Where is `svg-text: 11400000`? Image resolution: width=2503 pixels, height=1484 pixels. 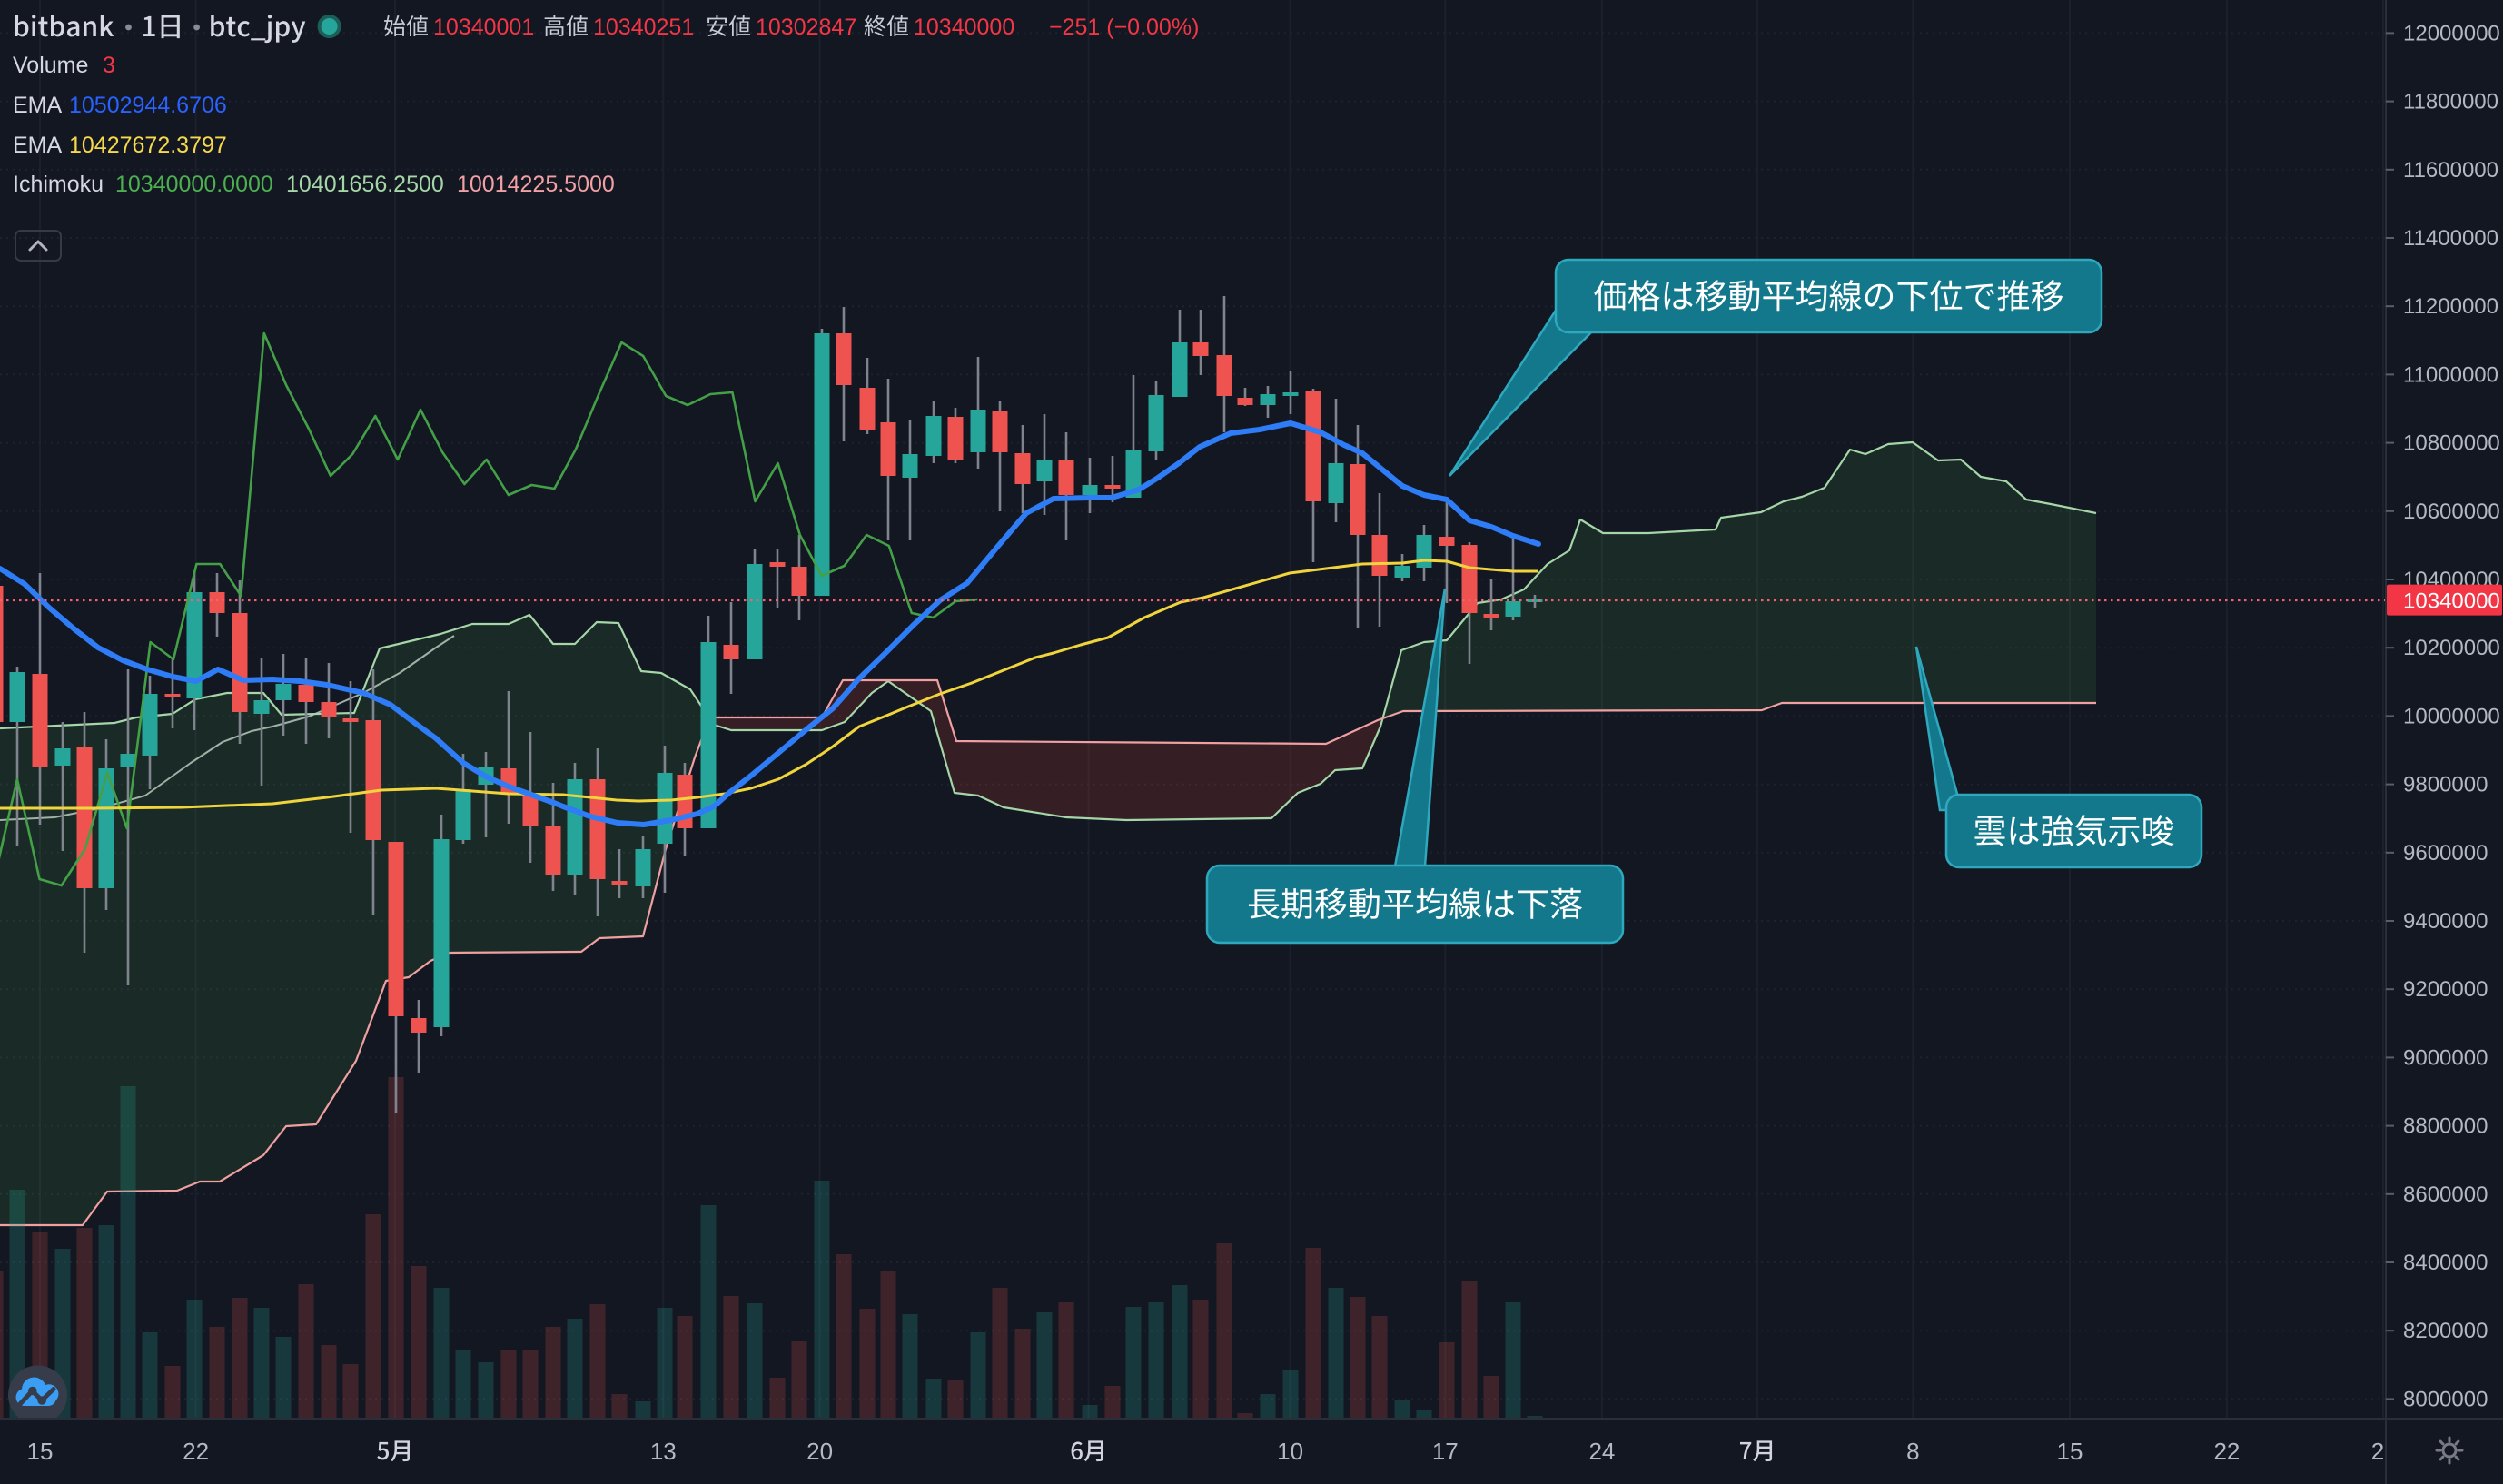 svg-text: 11400000 is located at coordinates (2450, 238).